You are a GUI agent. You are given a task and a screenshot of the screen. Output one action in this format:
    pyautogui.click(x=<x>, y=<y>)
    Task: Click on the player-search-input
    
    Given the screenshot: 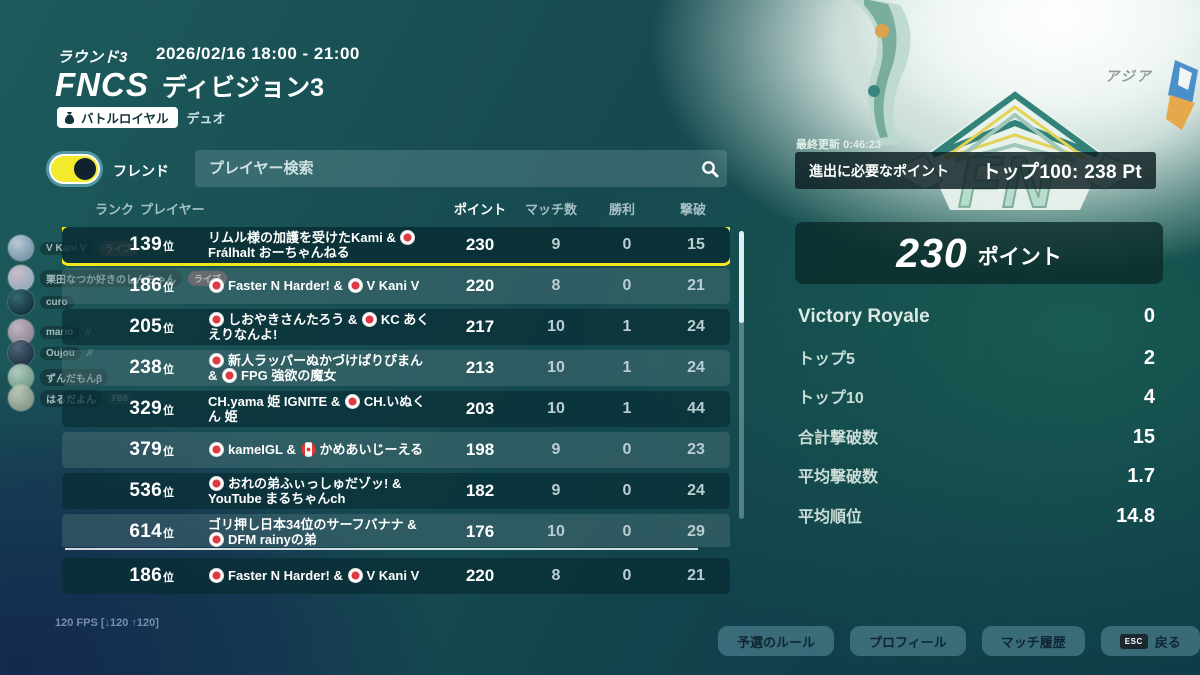 What is the action you would take?
    pyautogui.click(x=444, y=168)
    